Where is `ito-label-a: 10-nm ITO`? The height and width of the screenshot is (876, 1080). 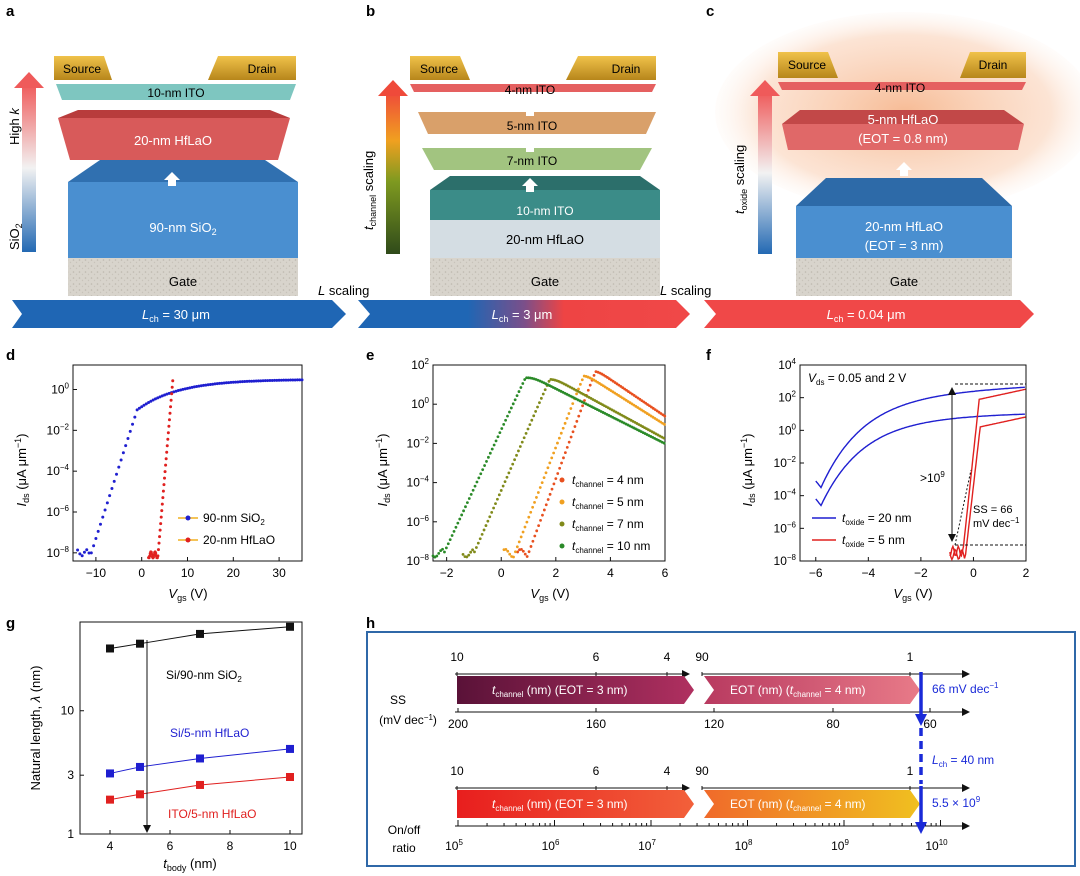 ito-label-a: 10-nm ITO is located at coordinates (175, 93).